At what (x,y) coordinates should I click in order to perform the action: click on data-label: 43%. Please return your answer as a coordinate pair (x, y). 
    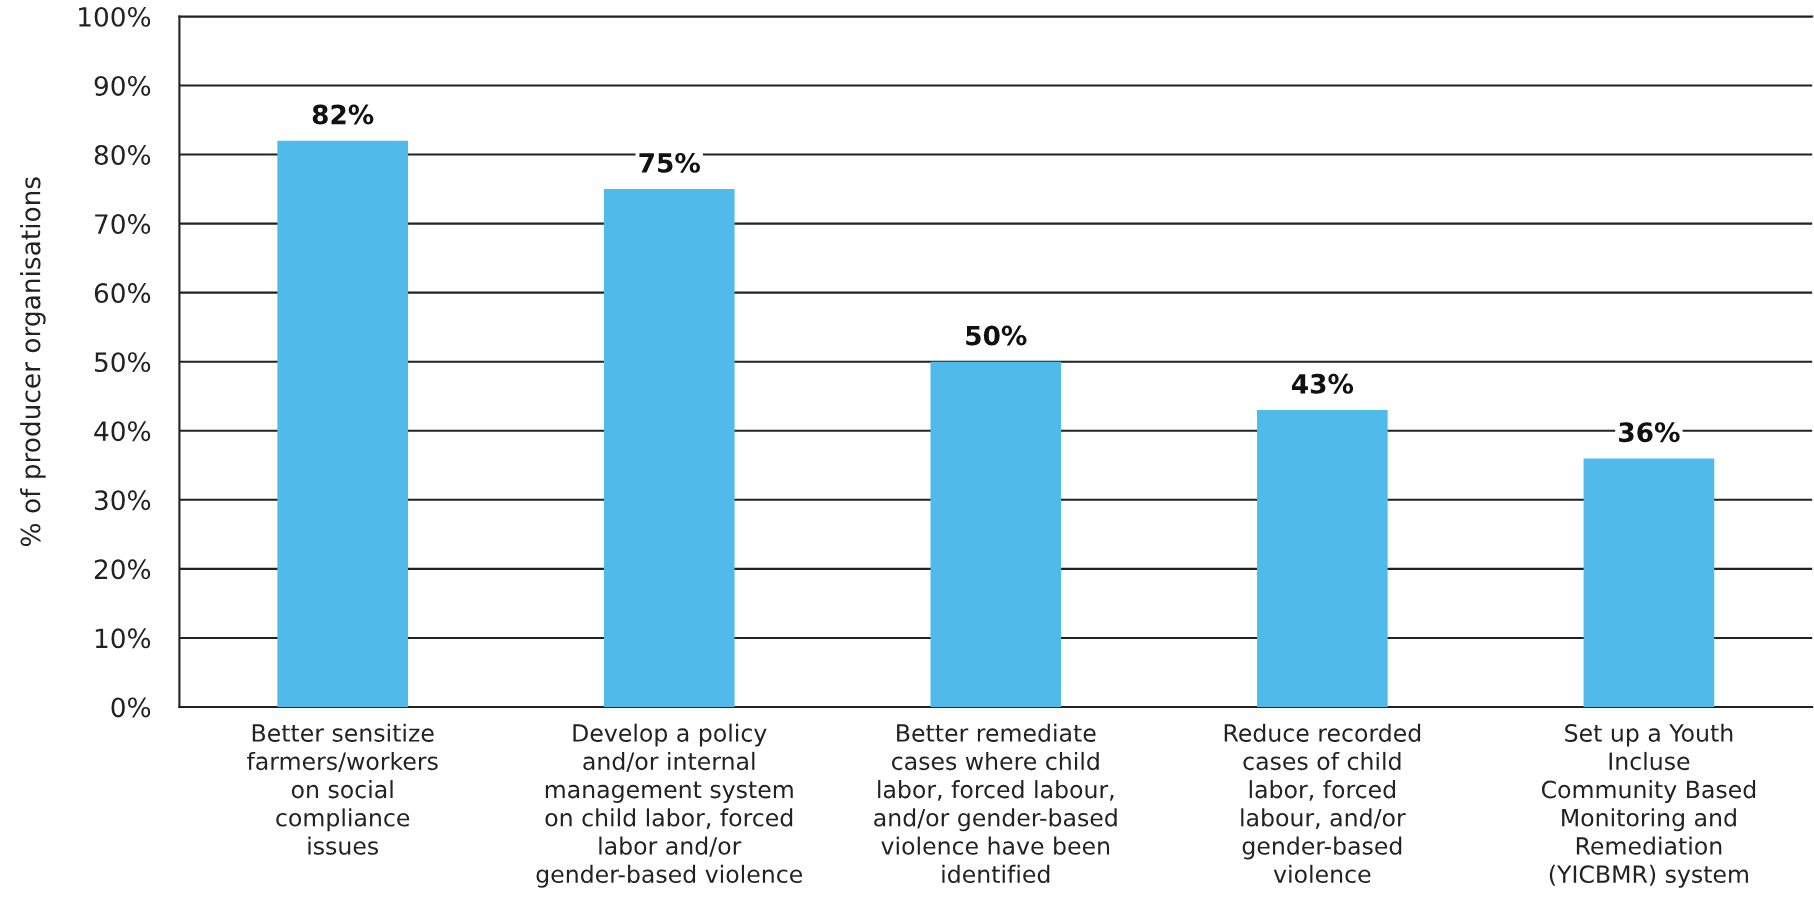
    Looking at the image, I should click on (1322, 383).